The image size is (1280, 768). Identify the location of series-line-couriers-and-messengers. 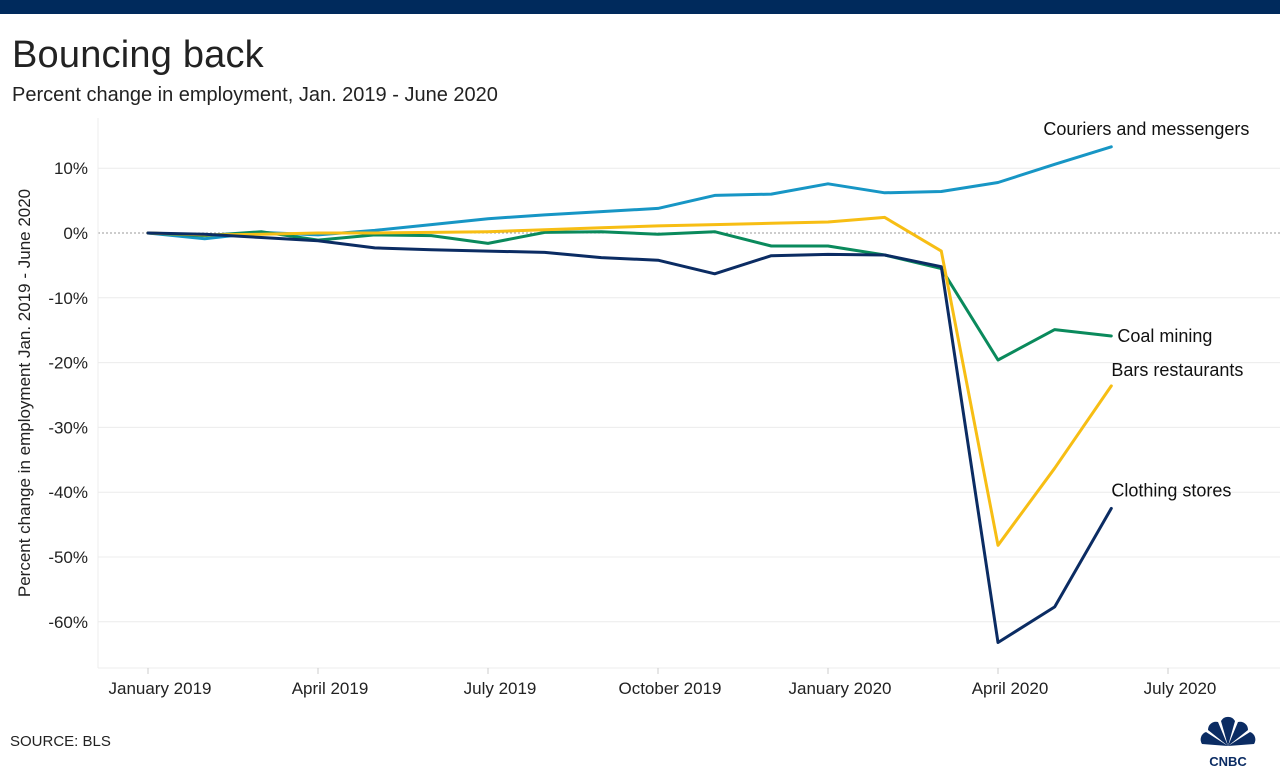
(629, 193).